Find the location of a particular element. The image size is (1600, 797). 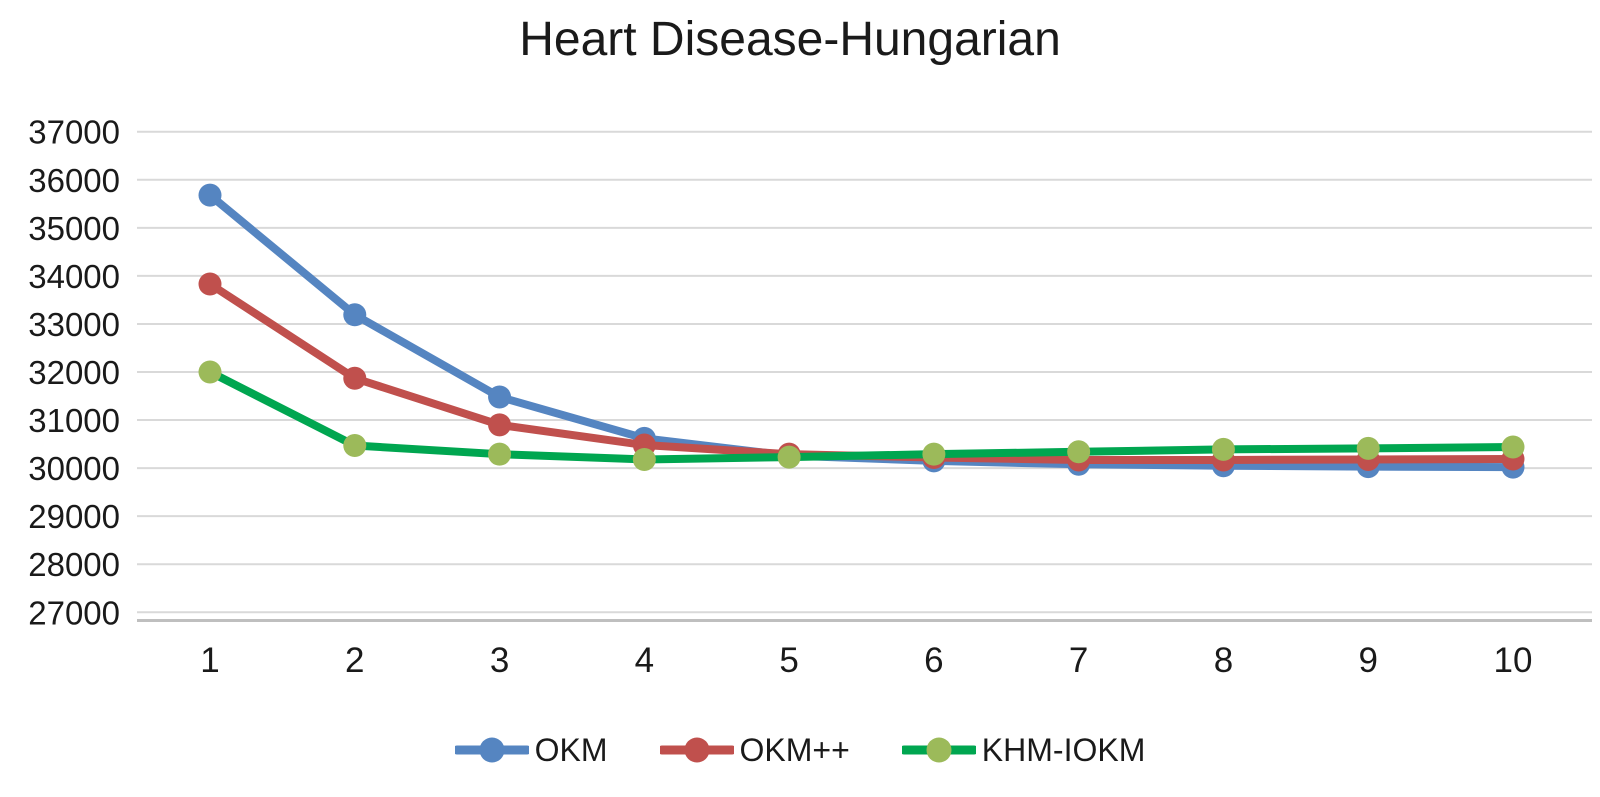

data-point-khm-iokm-x1 is located at coordinates (210, 372).